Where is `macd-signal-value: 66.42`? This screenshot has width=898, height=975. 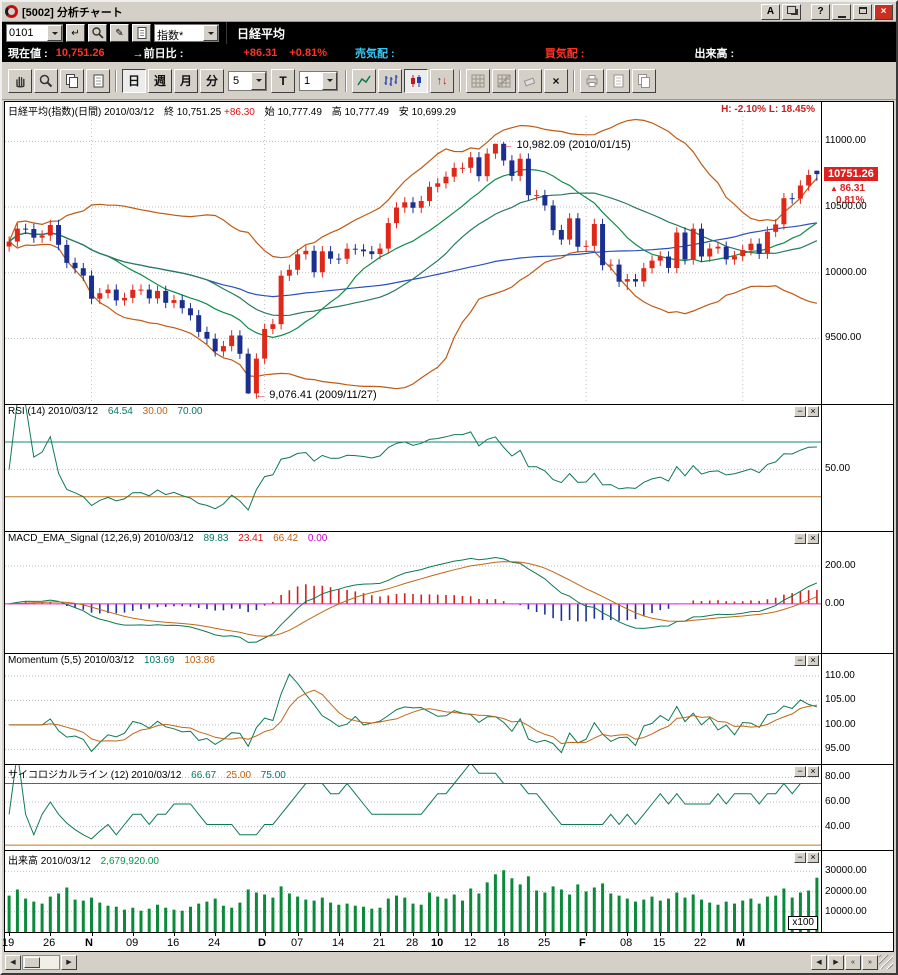 macd-signal-value: 66.42 is located at coordinates (286, 538).